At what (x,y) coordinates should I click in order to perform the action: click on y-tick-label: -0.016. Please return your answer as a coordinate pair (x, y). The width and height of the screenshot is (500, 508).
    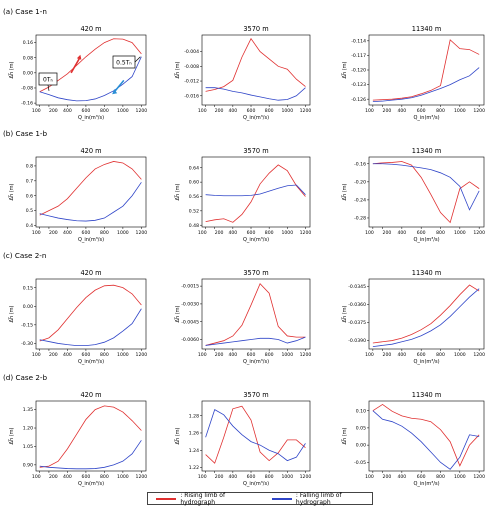
    Looking at the image, I should click on (191, 96).